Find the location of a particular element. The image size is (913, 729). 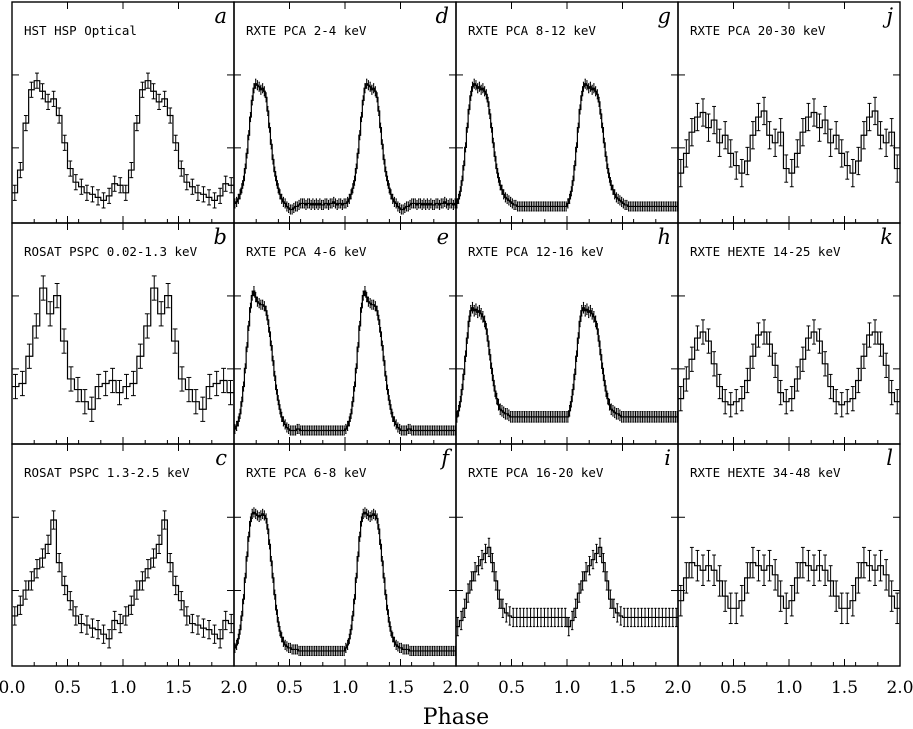

panel-title: RXTE PCA 2-4 keV is located at coordinates (306, 30).